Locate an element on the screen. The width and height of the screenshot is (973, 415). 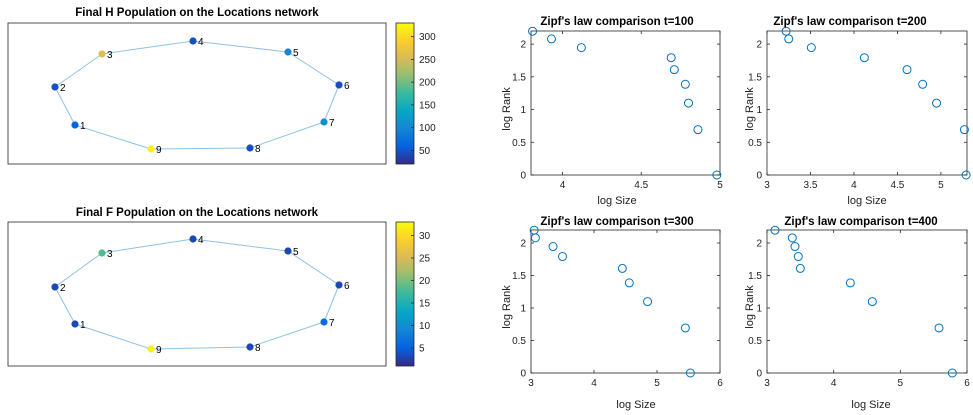
colorbar-tick-label: 20 is located at coordinates (425, 281).